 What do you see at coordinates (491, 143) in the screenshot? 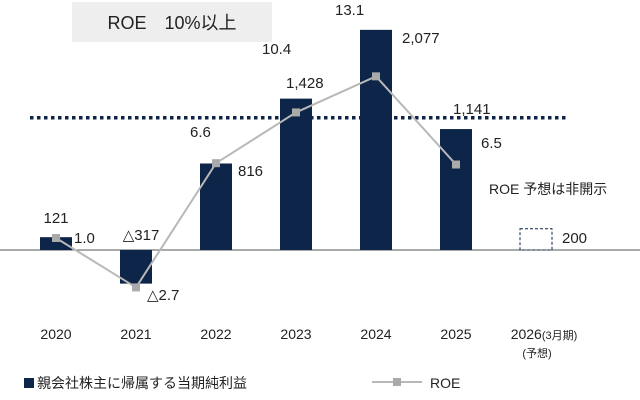
I see `roe-value-label: 6.5` at bounding box center [491, 143].